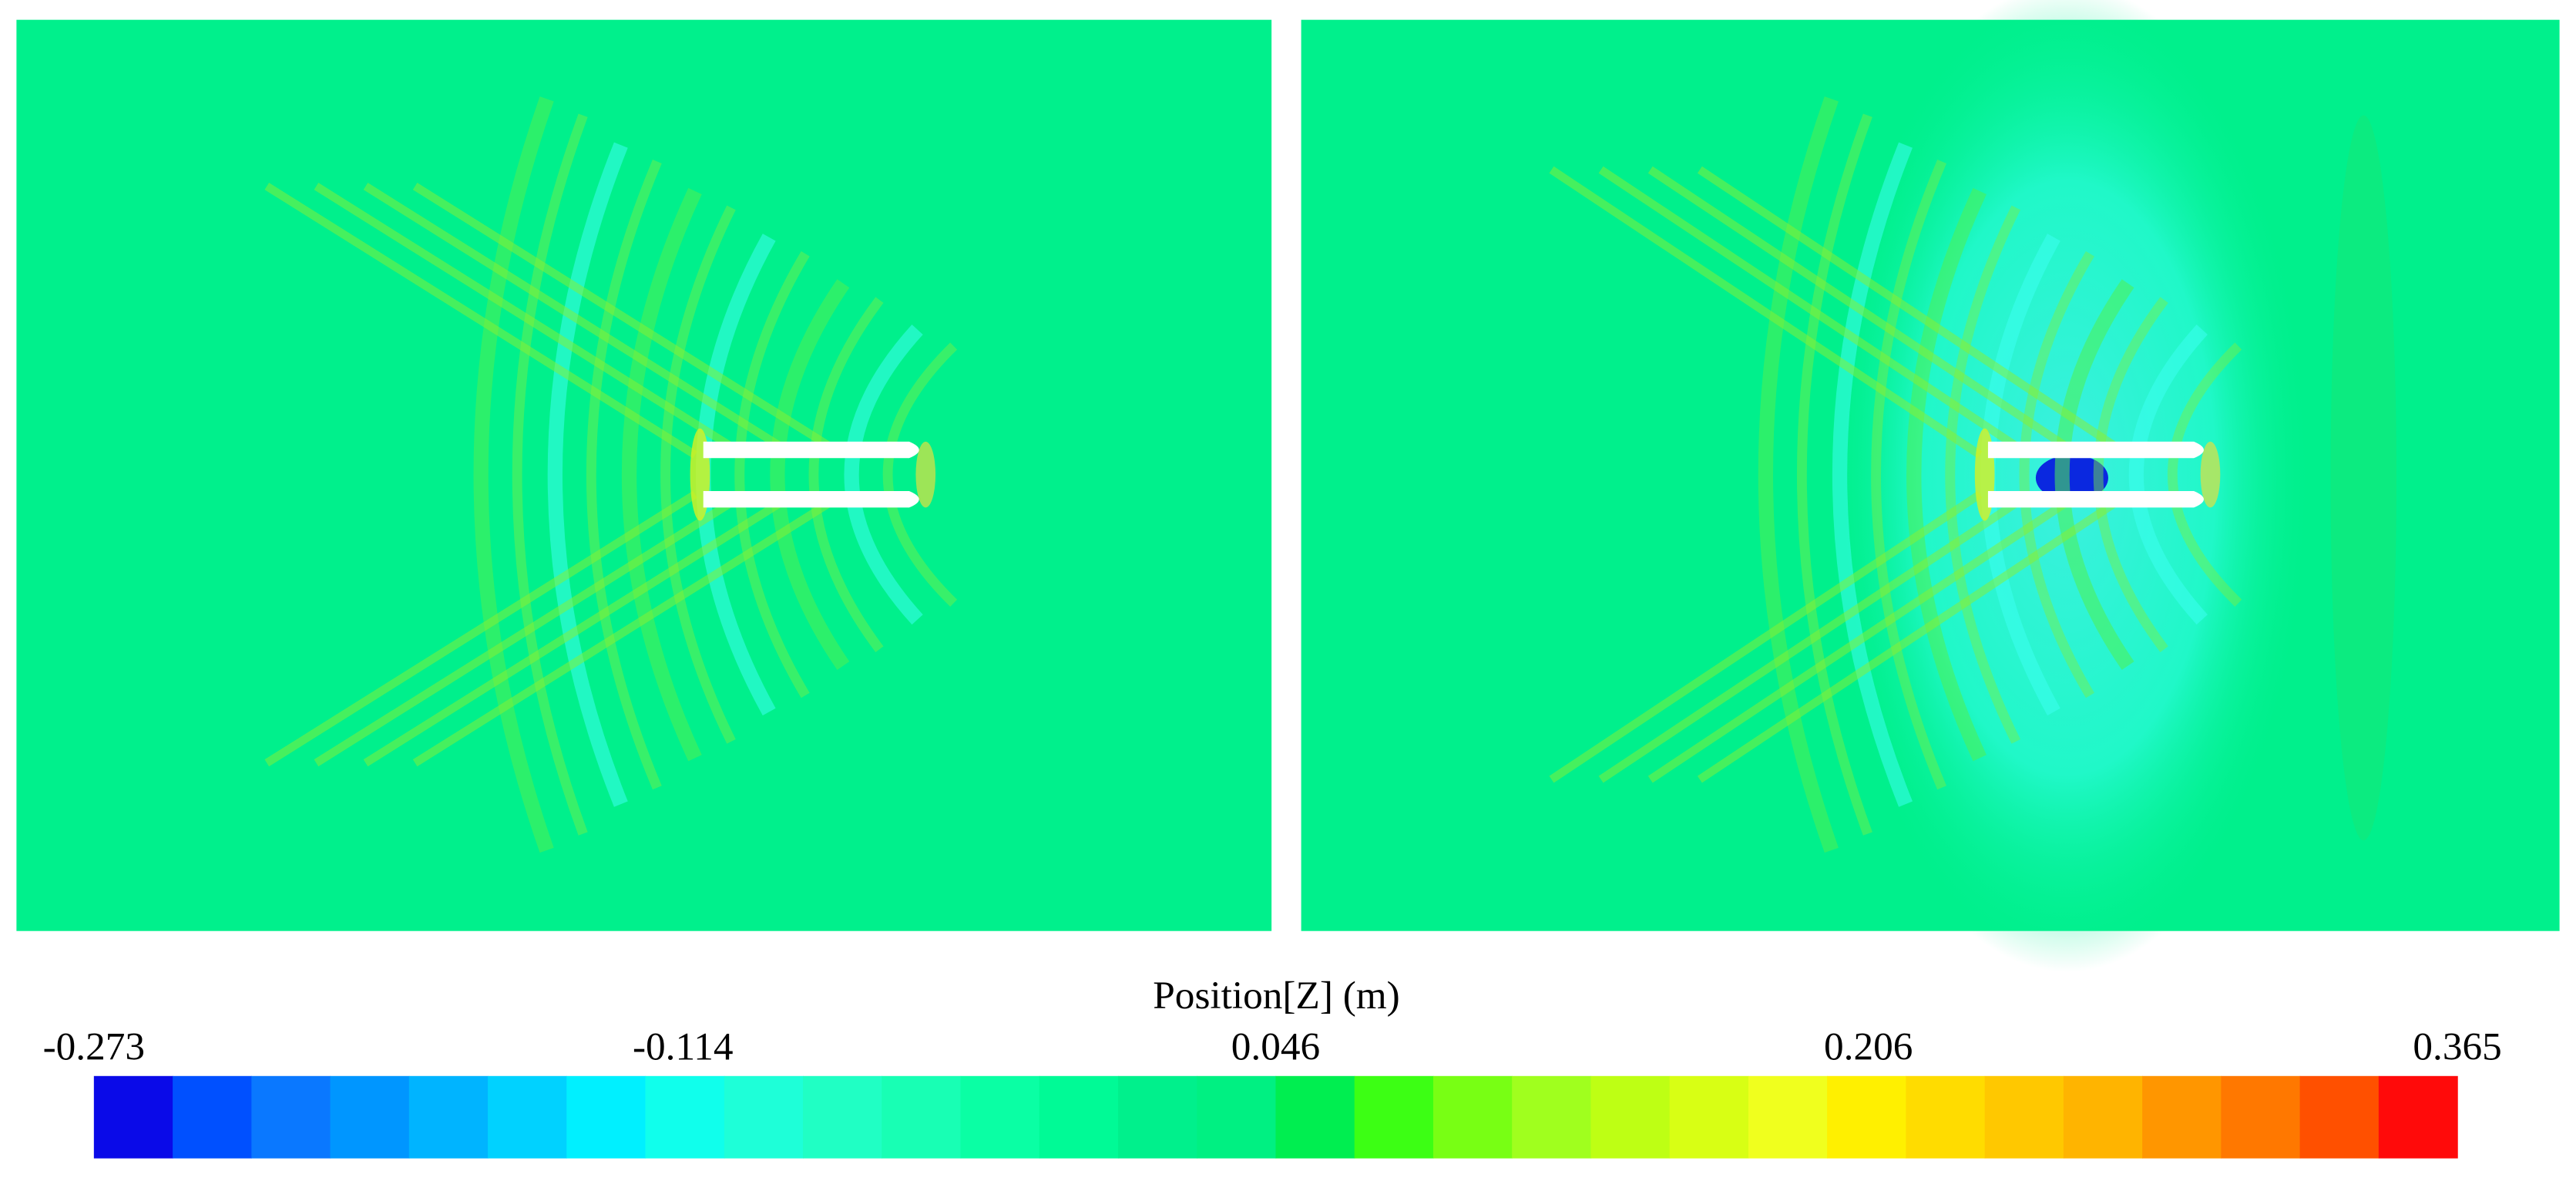 This screenshot has height=1181, width=2576. What do you see at coordinates (2457, 1046) in the screenshot?
I see `colorbar-tick-label: 0.365` at bounding box center [2457, 1046].